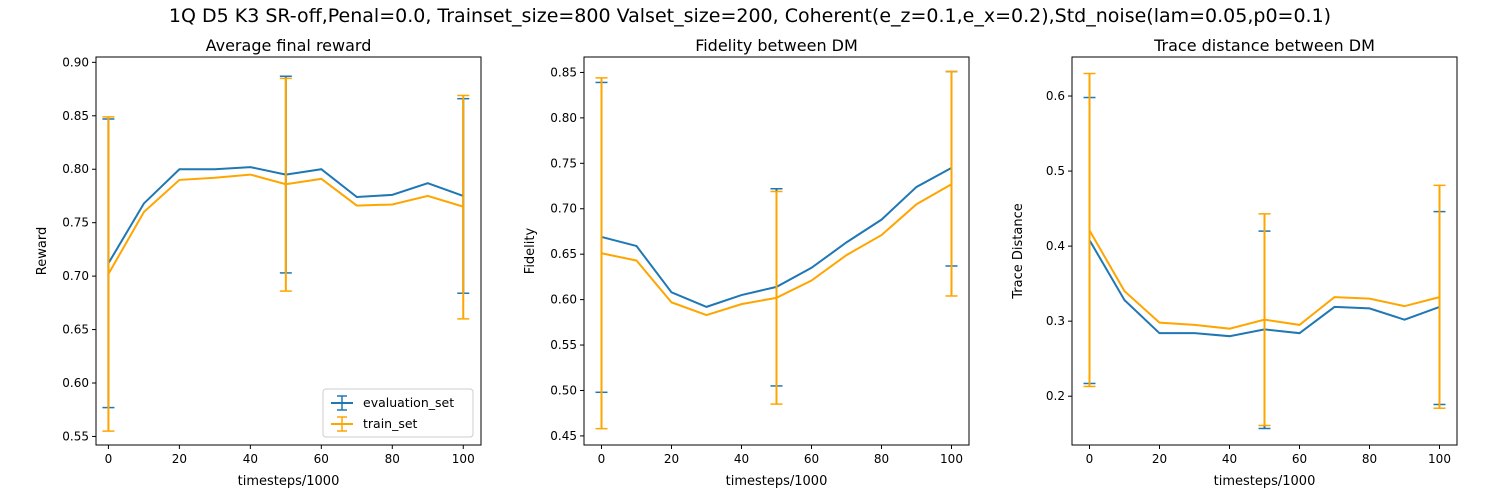 The image size is (1500, 500). Describe the element at coordinates (776, 45) in the screenshot. I see `chart-title: Fidelity between DM` at that location.